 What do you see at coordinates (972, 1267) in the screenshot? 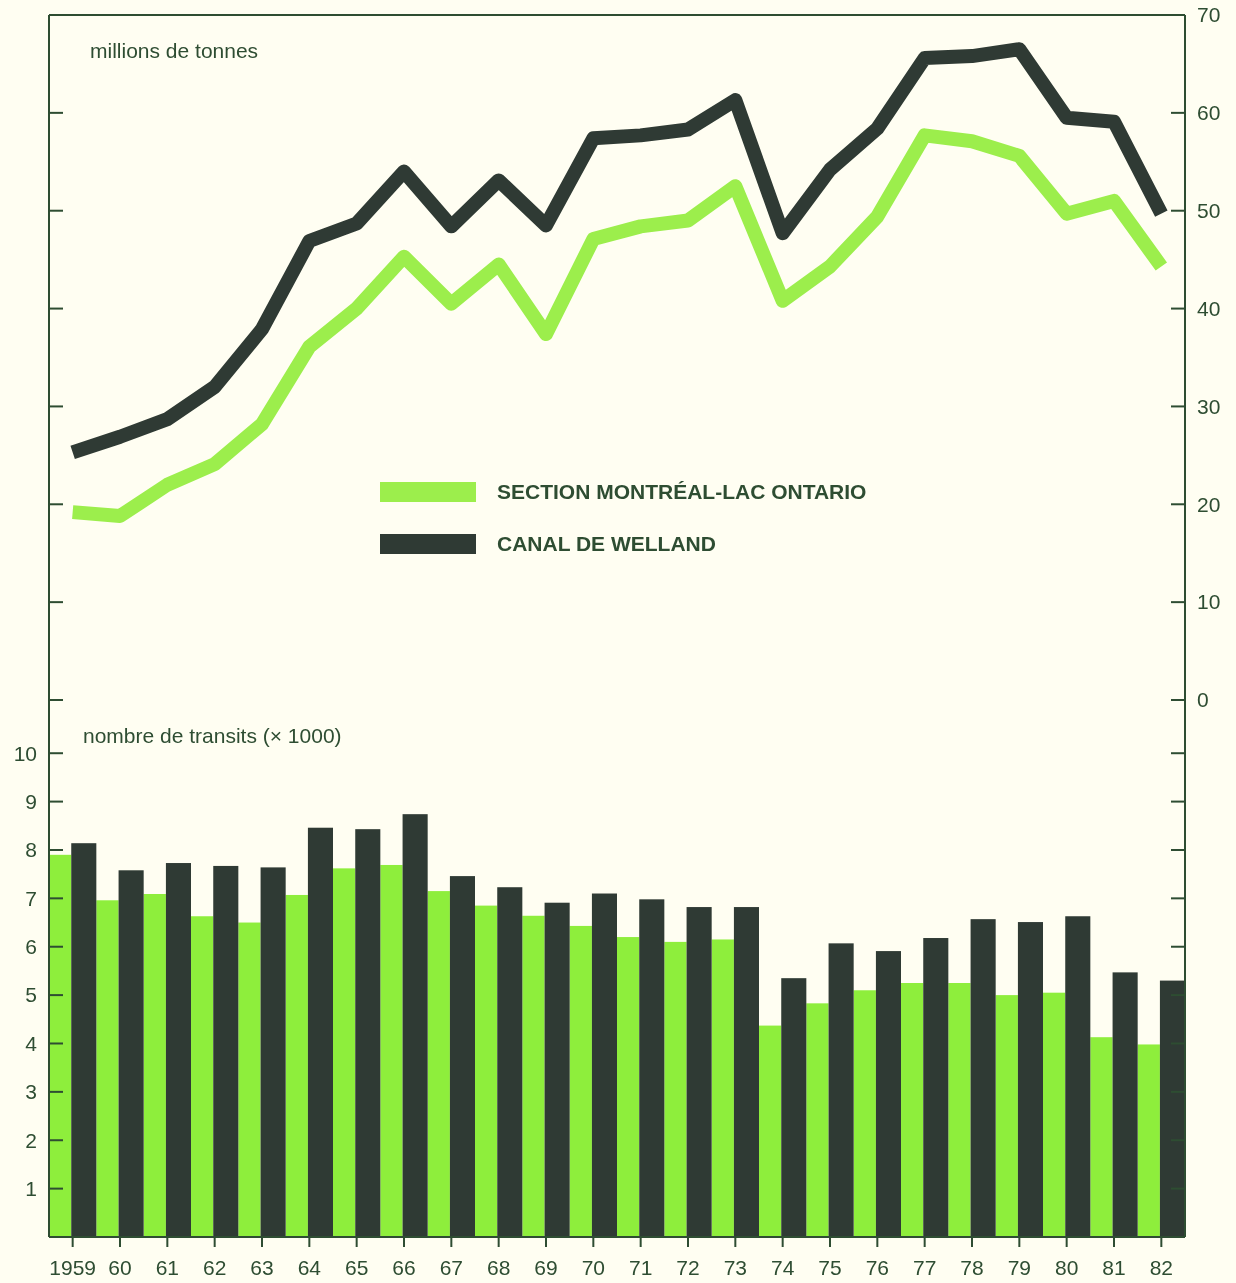
I see `x-tick-label: 78` at bounding box center [972, 1267].